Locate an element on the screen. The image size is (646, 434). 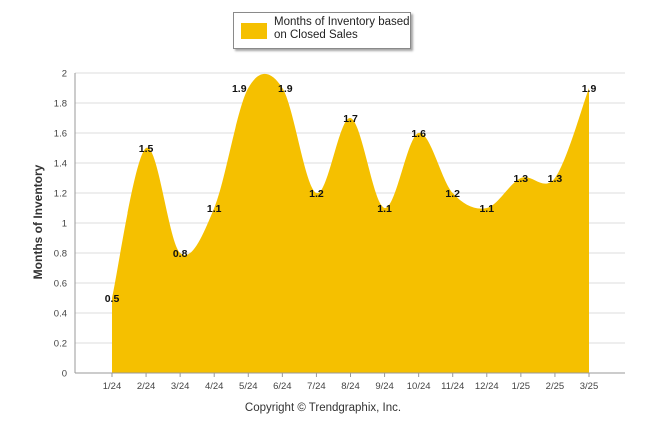
y-tick-labels: 0 0.2 0.4 0.6 0.8 1 1.2 1.4 1.6 1.8 2 is located at coordinates (60, 224).